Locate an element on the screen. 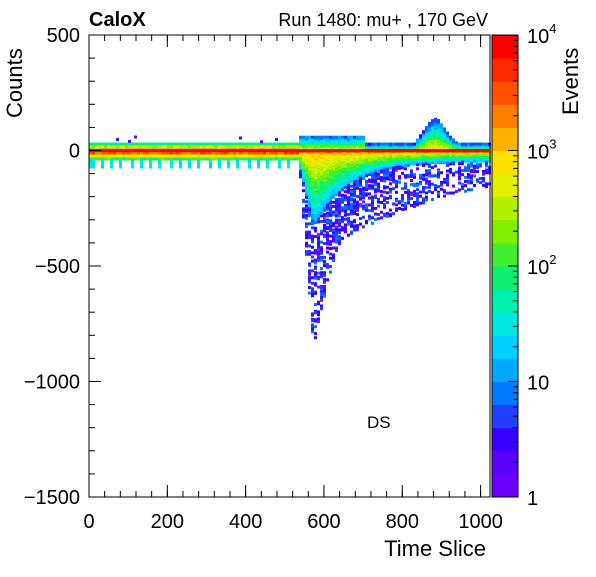 Image resolution: width=596 pixels, height=577 pixels. z-tick-label: 103 is located at coordinates (541, 150).